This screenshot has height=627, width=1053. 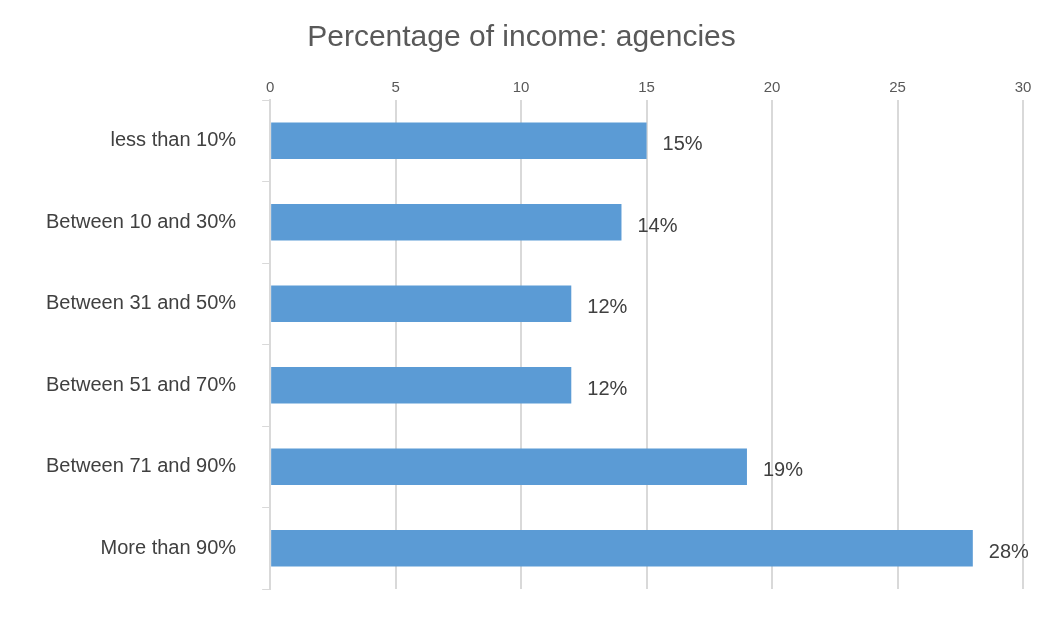 I want to click on data-label: 28%, so click(x=1009, y=550).